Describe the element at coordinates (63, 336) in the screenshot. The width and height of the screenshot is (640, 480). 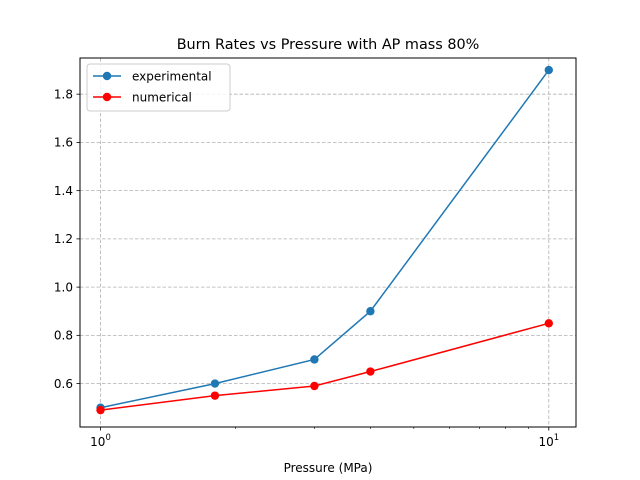
I see `y-tick-label: 0.8` at that location.